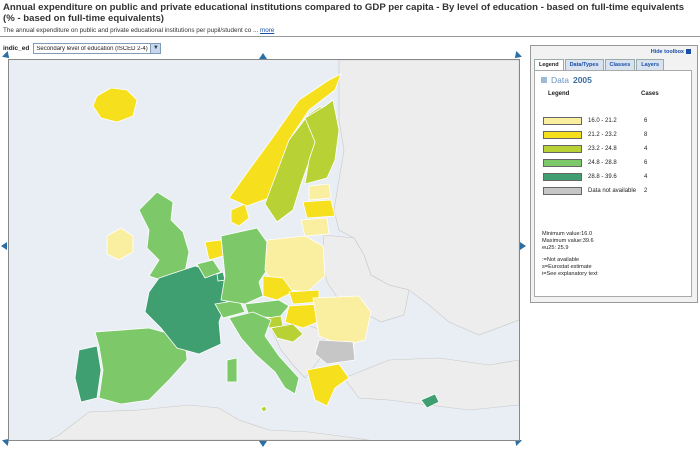  What do you see at coordinates (267, 30) in the screenshot?
I see `more-link: more` at bounding box center [267, 30].